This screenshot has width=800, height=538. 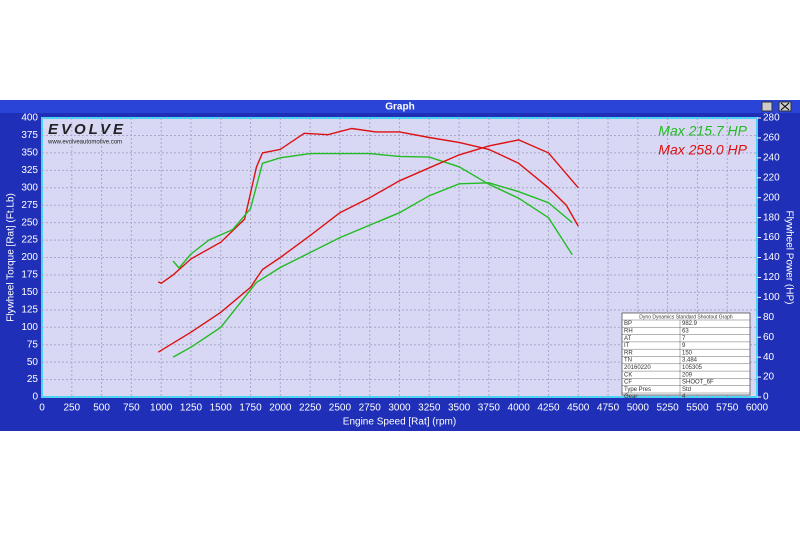 I want to click on table-cell: TN, so click(x=628, y=361).